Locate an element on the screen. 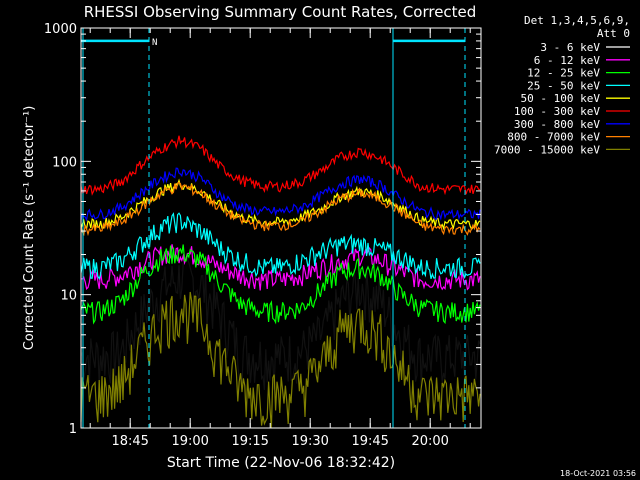 The height and width of the screenshot is (480, 640). y-tick-label: 1 is located at coordinates (73, 429).